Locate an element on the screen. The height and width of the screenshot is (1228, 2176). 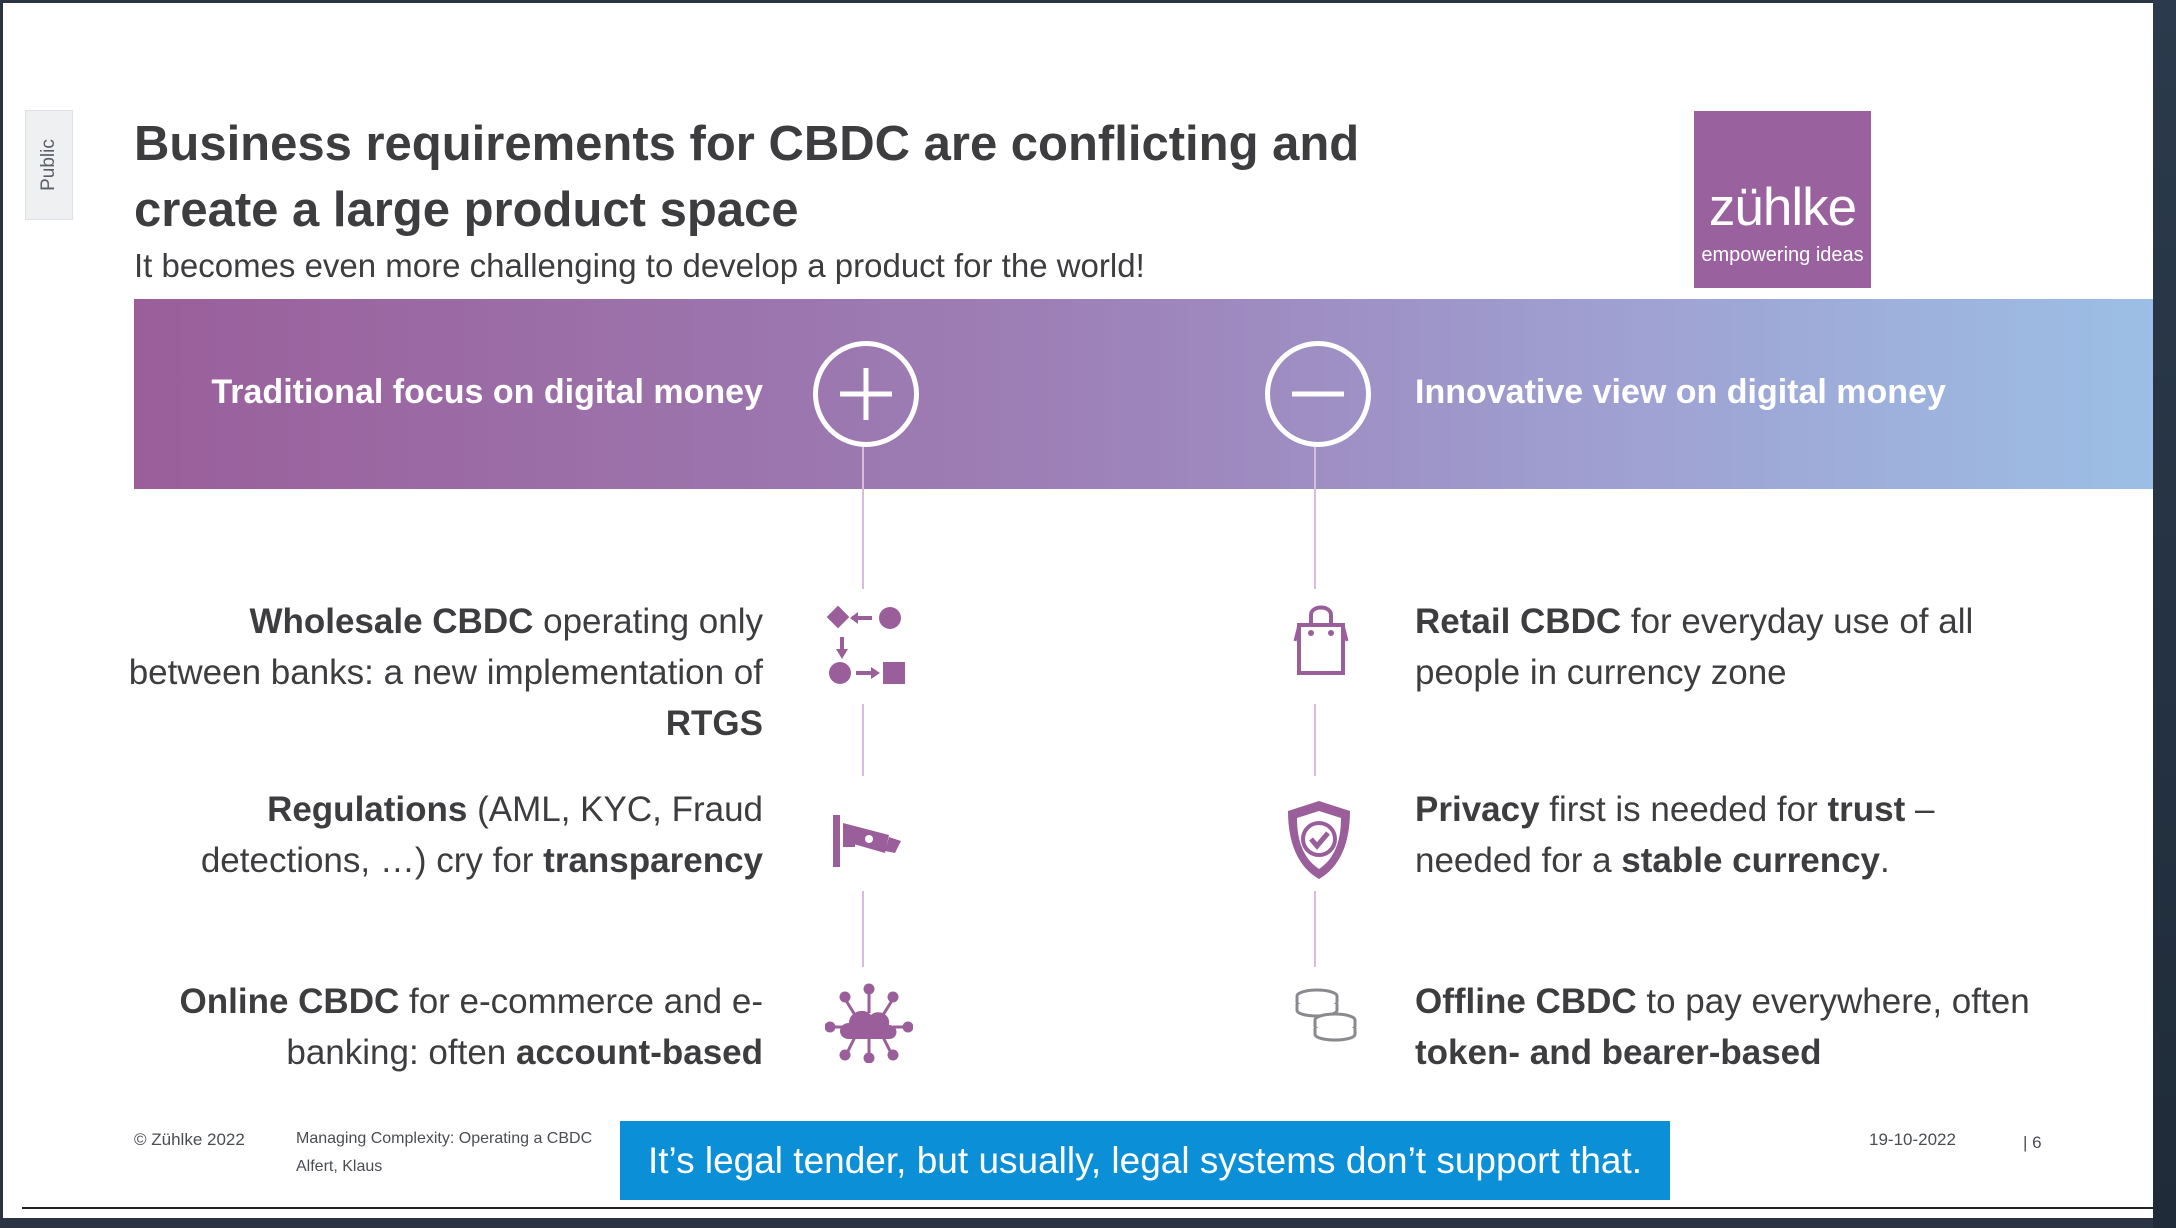
item-bold: token- and bearer-based is located at coordinates (1618, 1052).